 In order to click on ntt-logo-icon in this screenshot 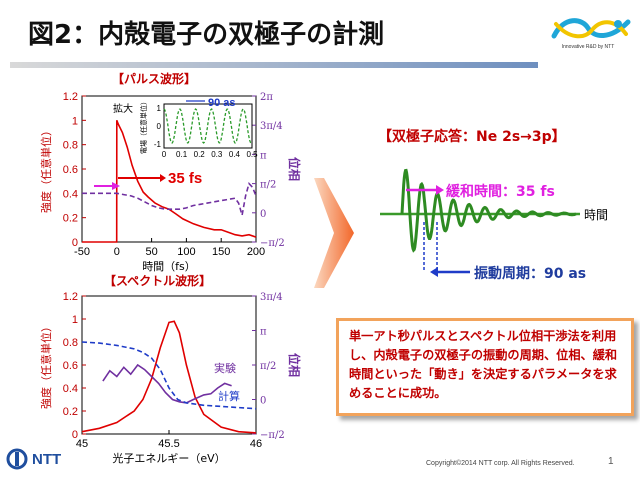, I will do `click(17, 459)`.